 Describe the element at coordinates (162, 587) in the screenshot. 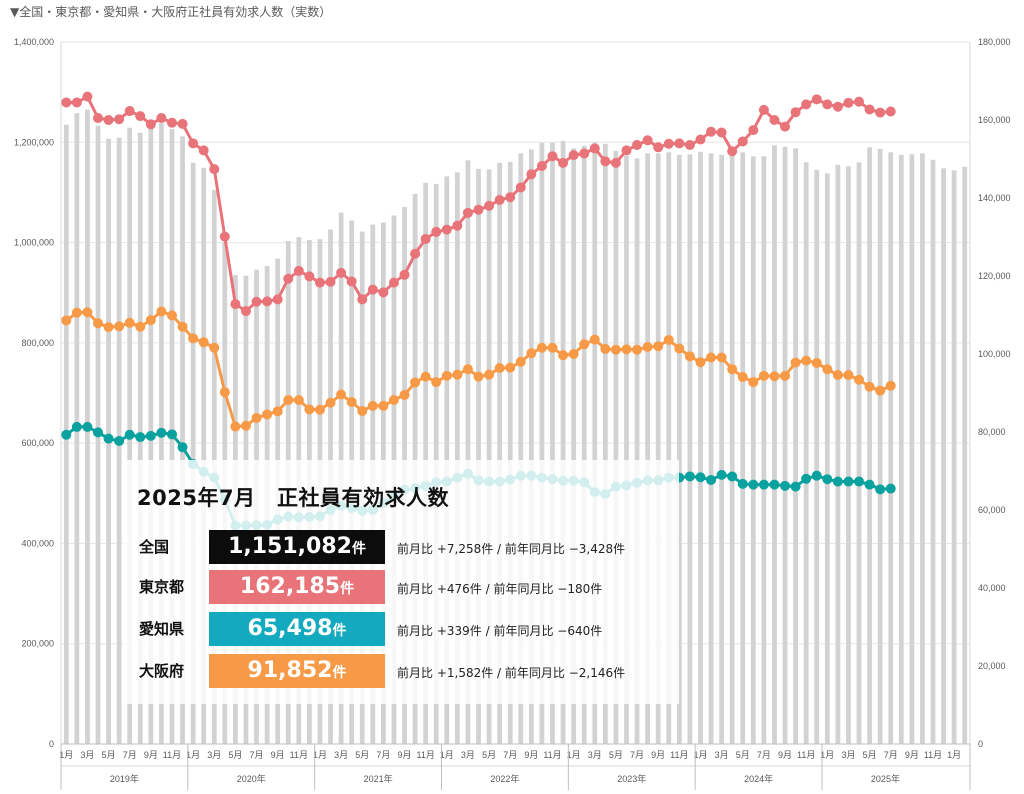

I see `row-label: 東京都` at that location.